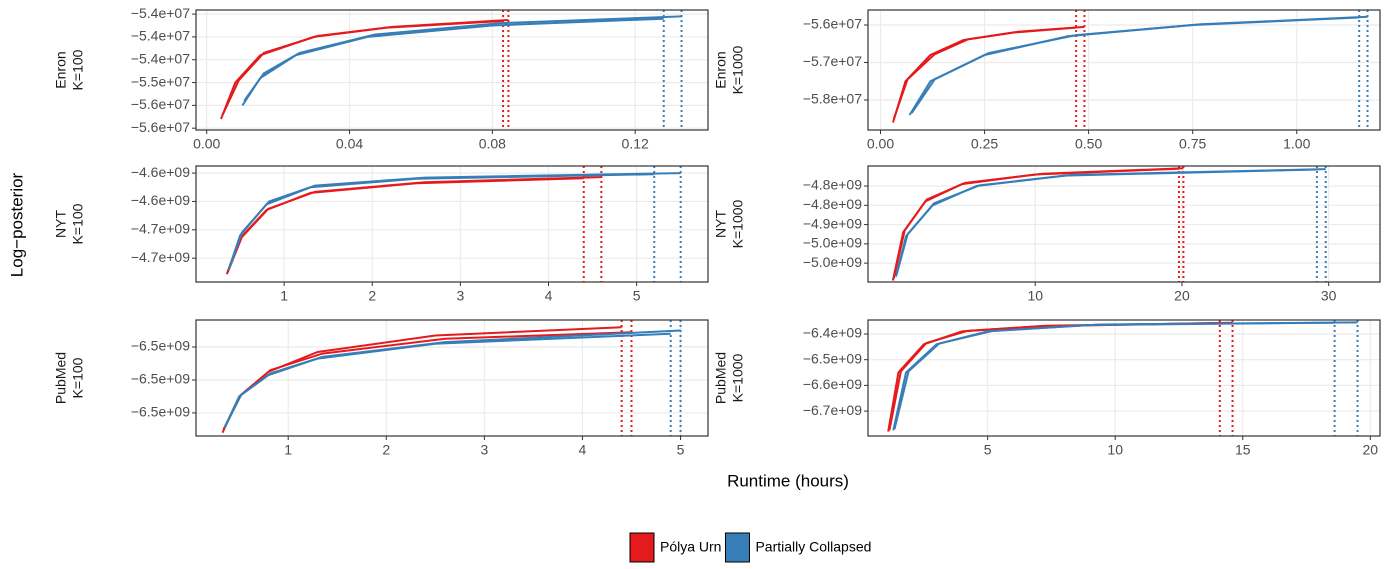 The width and height of the screenshot is (1400, 569). Describe the element at coordinates (160, 81) in the screenshot. I see `y-tick-label: −5.5e+07` at that location.